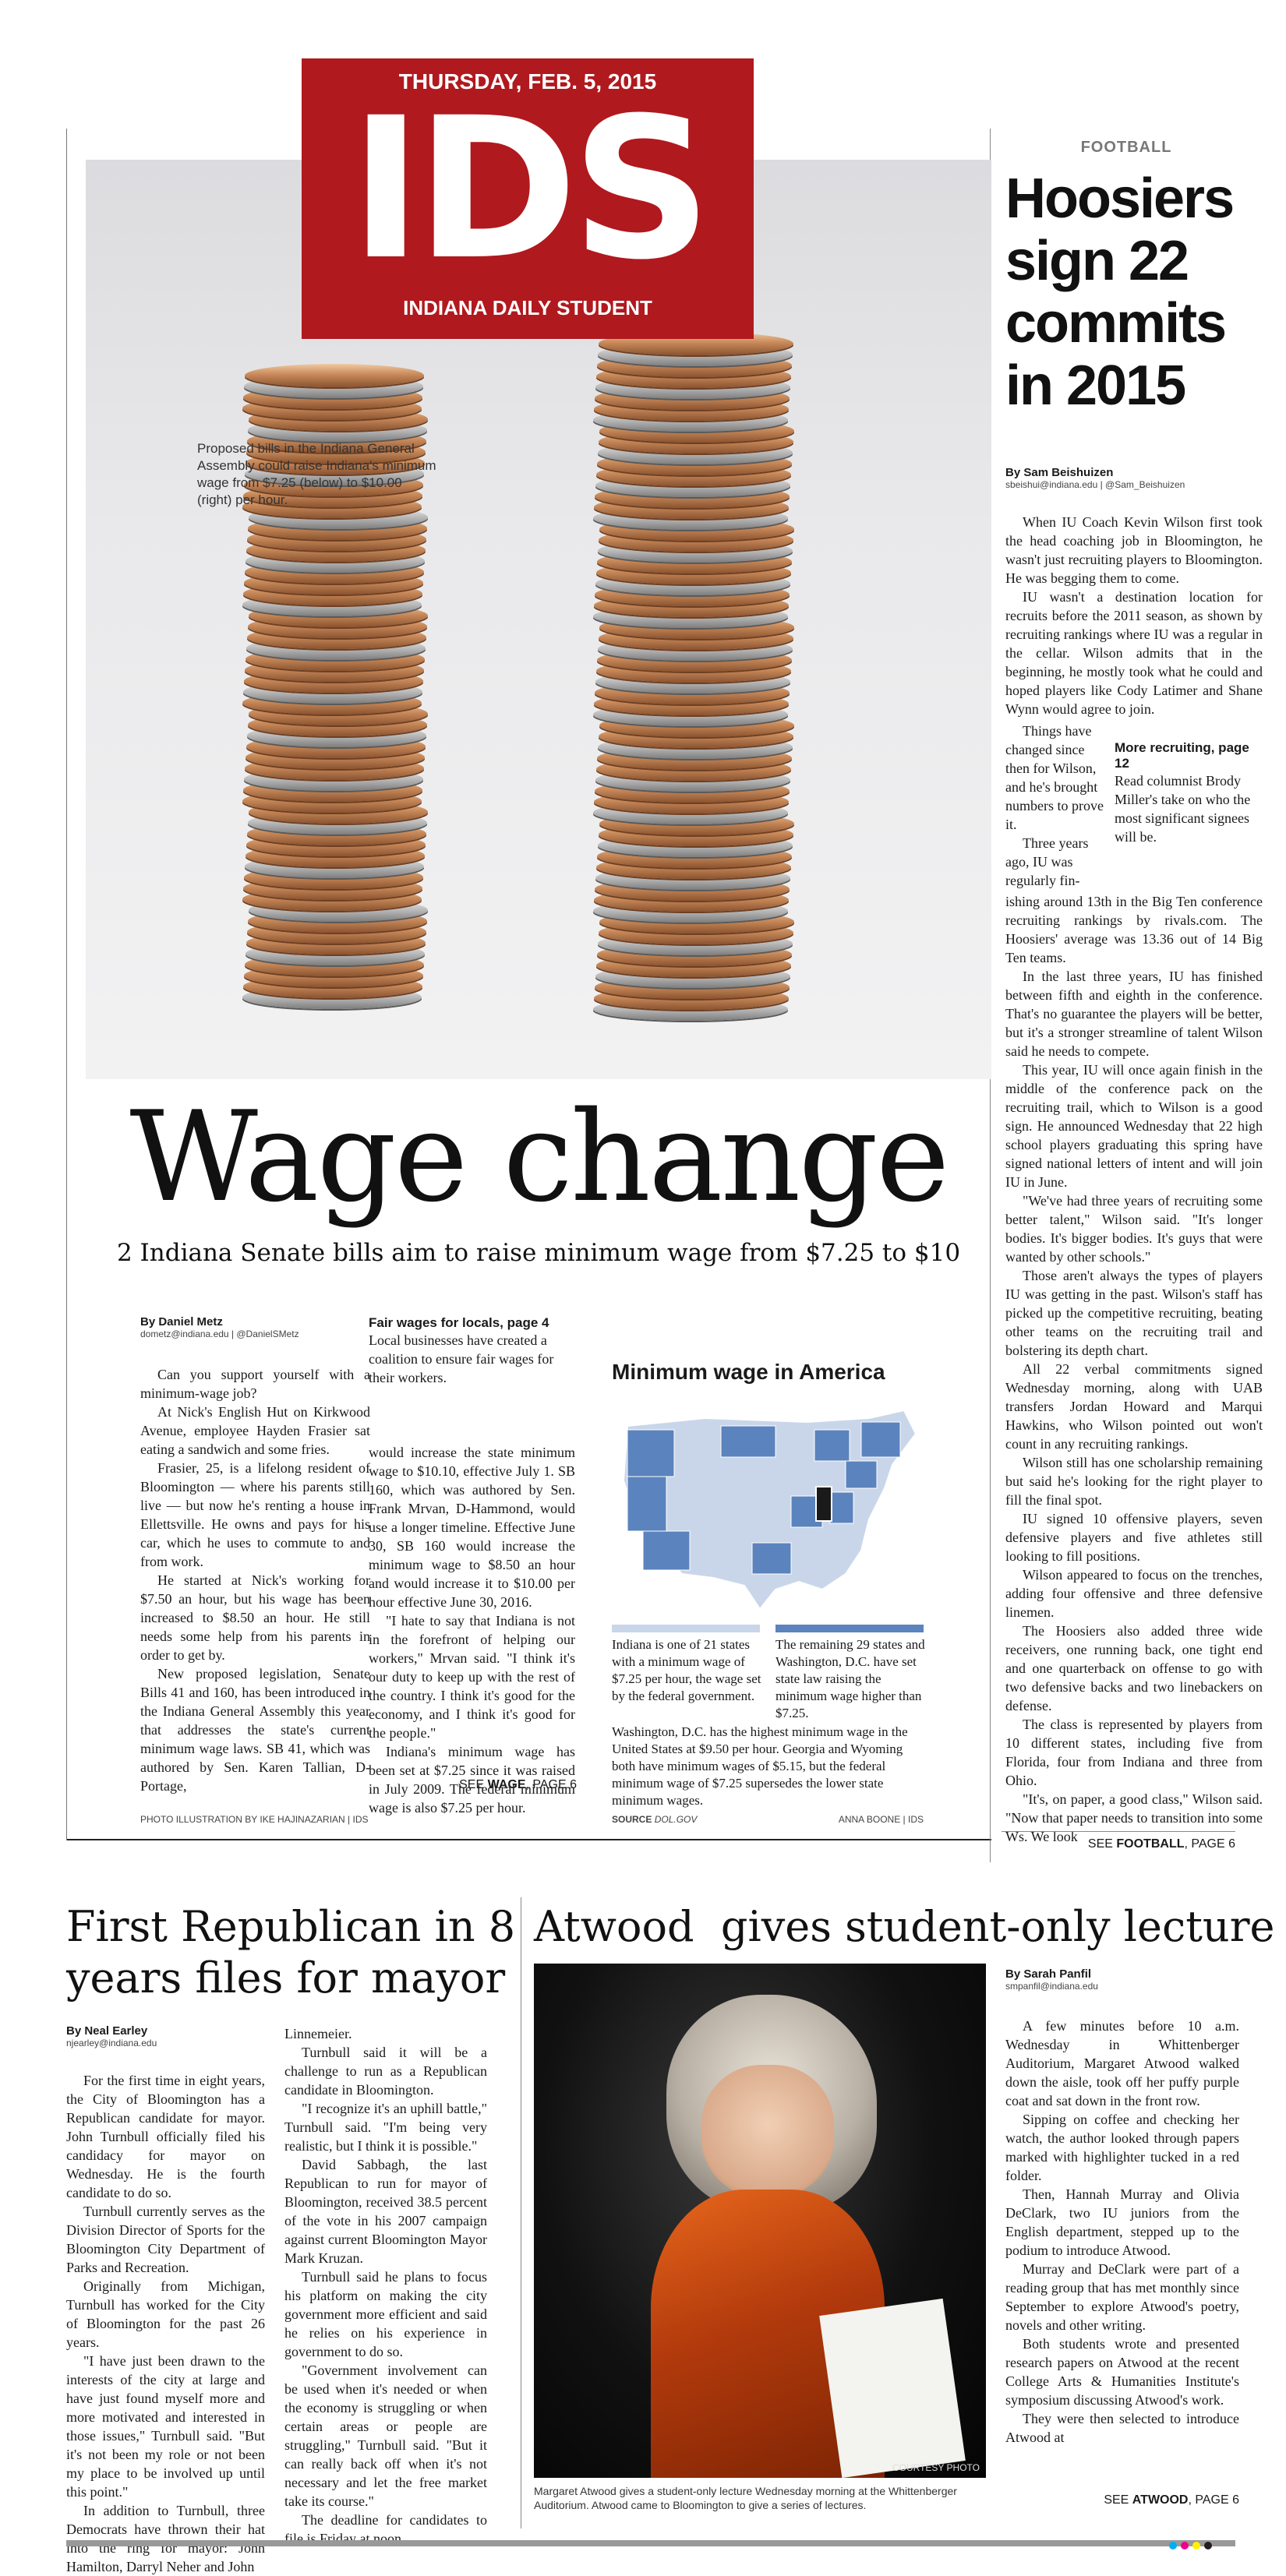 This screenshot has height=2576, width=1286. I want to click on atwood-byline-contact: smpanfil@indiana.edu, so click(1122, 1986).